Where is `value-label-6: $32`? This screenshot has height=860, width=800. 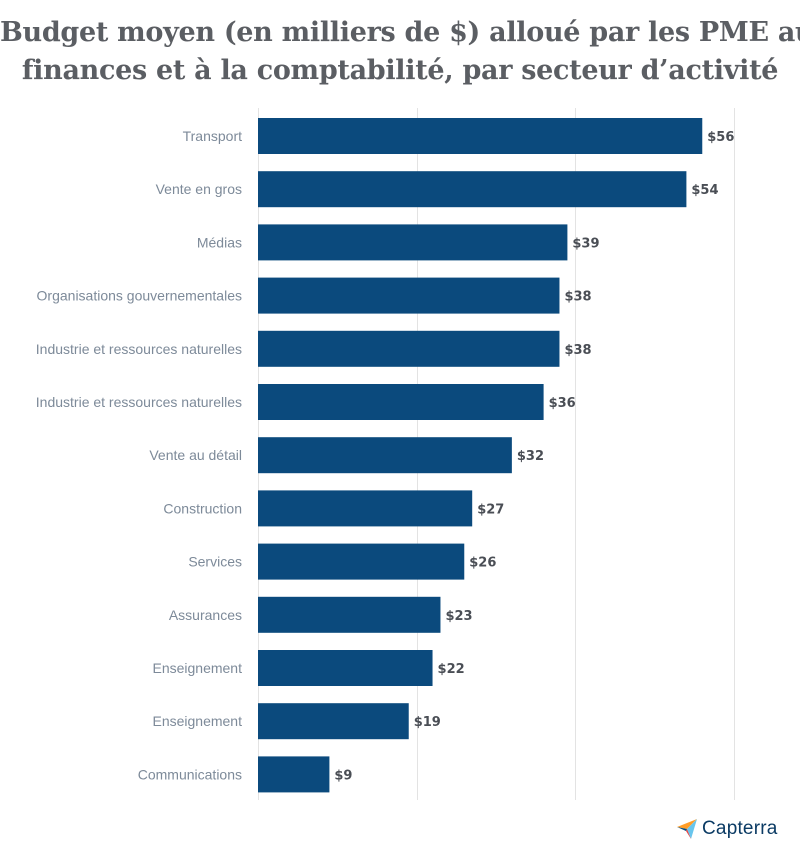
value-label-6: $32 is located at coordinates (530, 456).